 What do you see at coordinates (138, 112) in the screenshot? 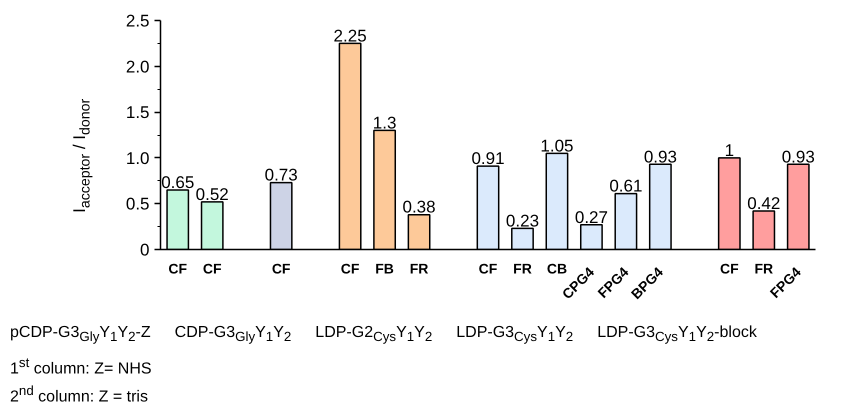
I see `y-tick-label: 1.5` at bounding box center [138, 112].